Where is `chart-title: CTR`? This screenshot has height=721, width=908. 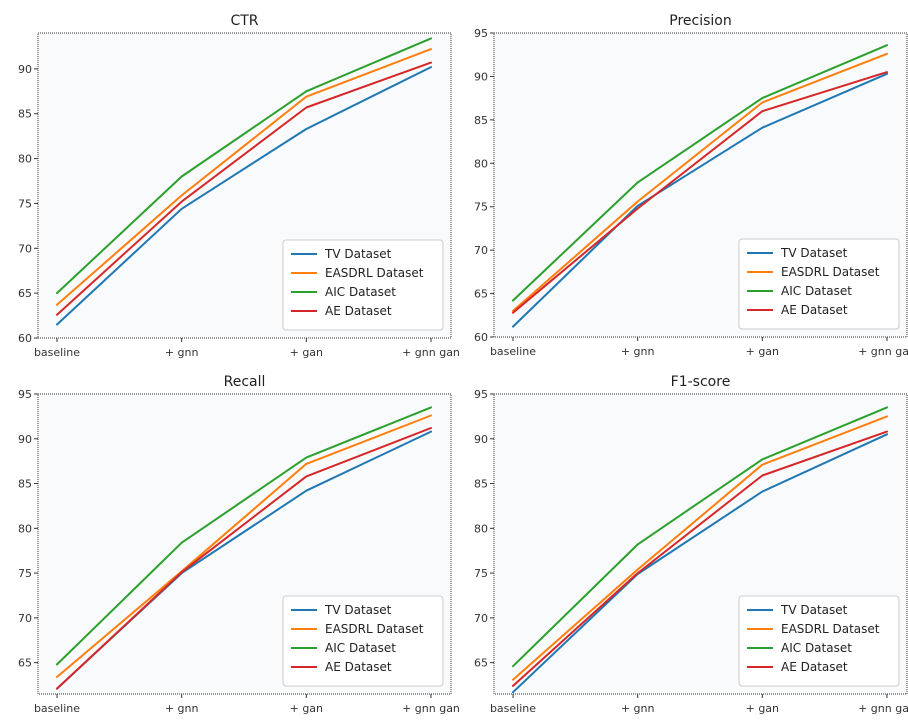
chart-title: CTR is located at coordinates (244, 21).